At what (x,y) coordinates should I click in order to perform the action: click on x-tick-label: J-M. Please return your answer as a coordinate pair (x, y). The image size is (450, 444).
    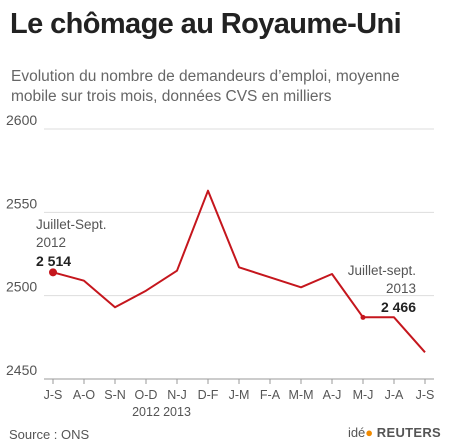
    Looking at the image, I should click on (239, 395).